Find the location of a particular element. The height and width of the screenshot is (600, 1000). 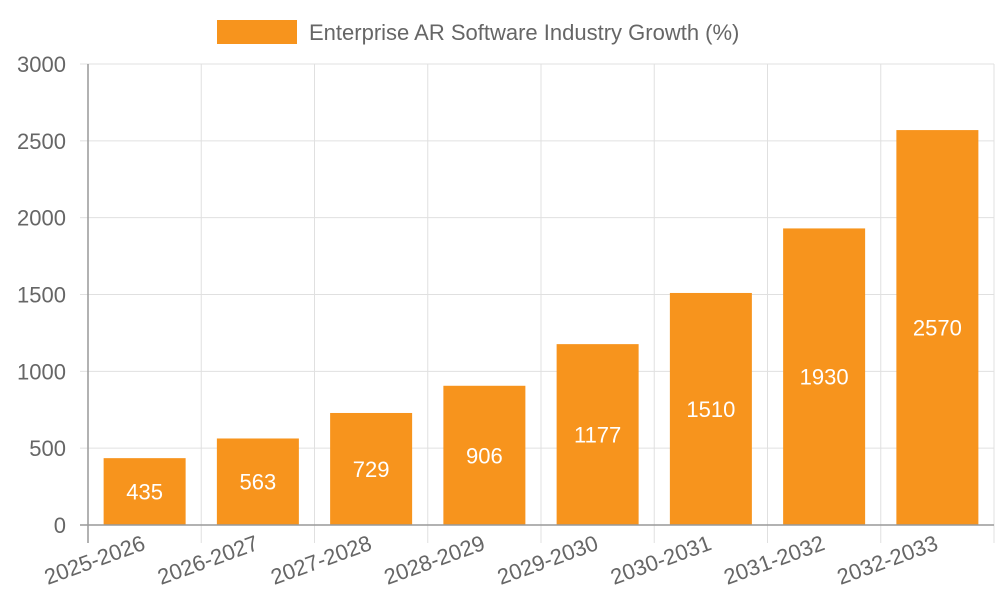

x-tick-label: 2026-2027 is located at coordinates (207, 559).